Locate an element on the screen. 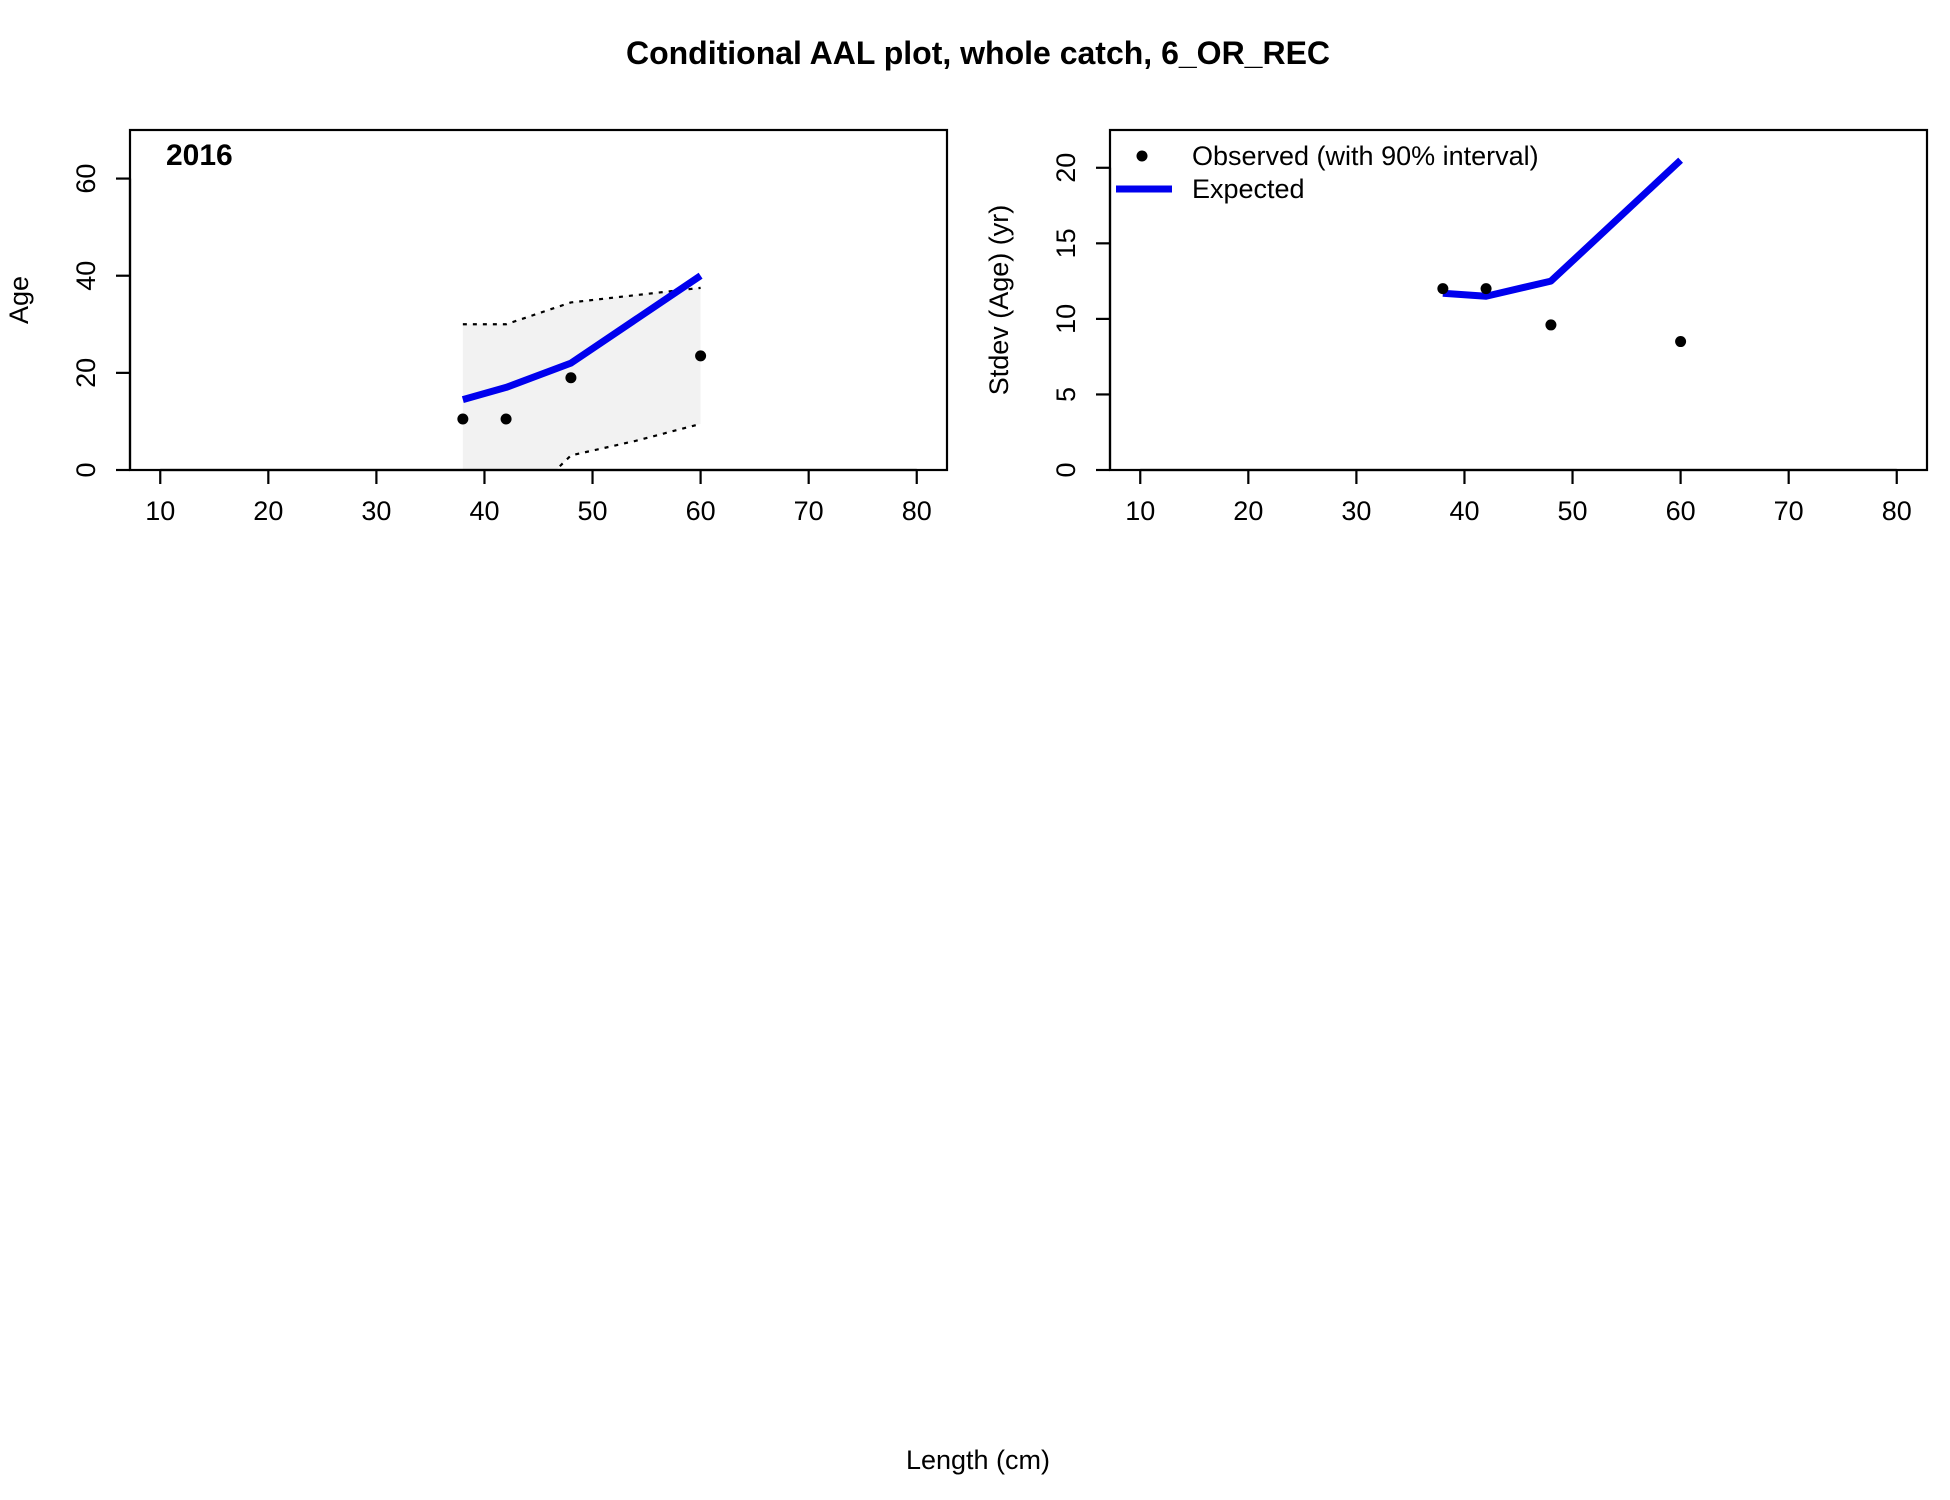  legend-observed-symbol is located at coordinates (1142, 156).